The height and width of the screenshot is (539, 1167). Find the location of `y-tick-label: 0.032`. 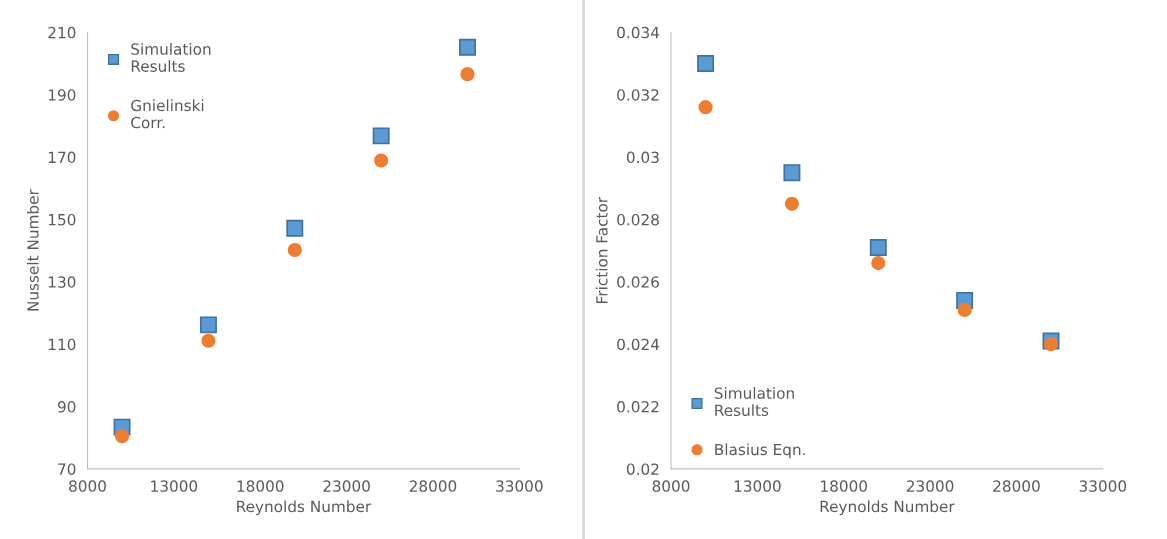

y-tick-label: 0.032 is located at coordinates (638, 95).